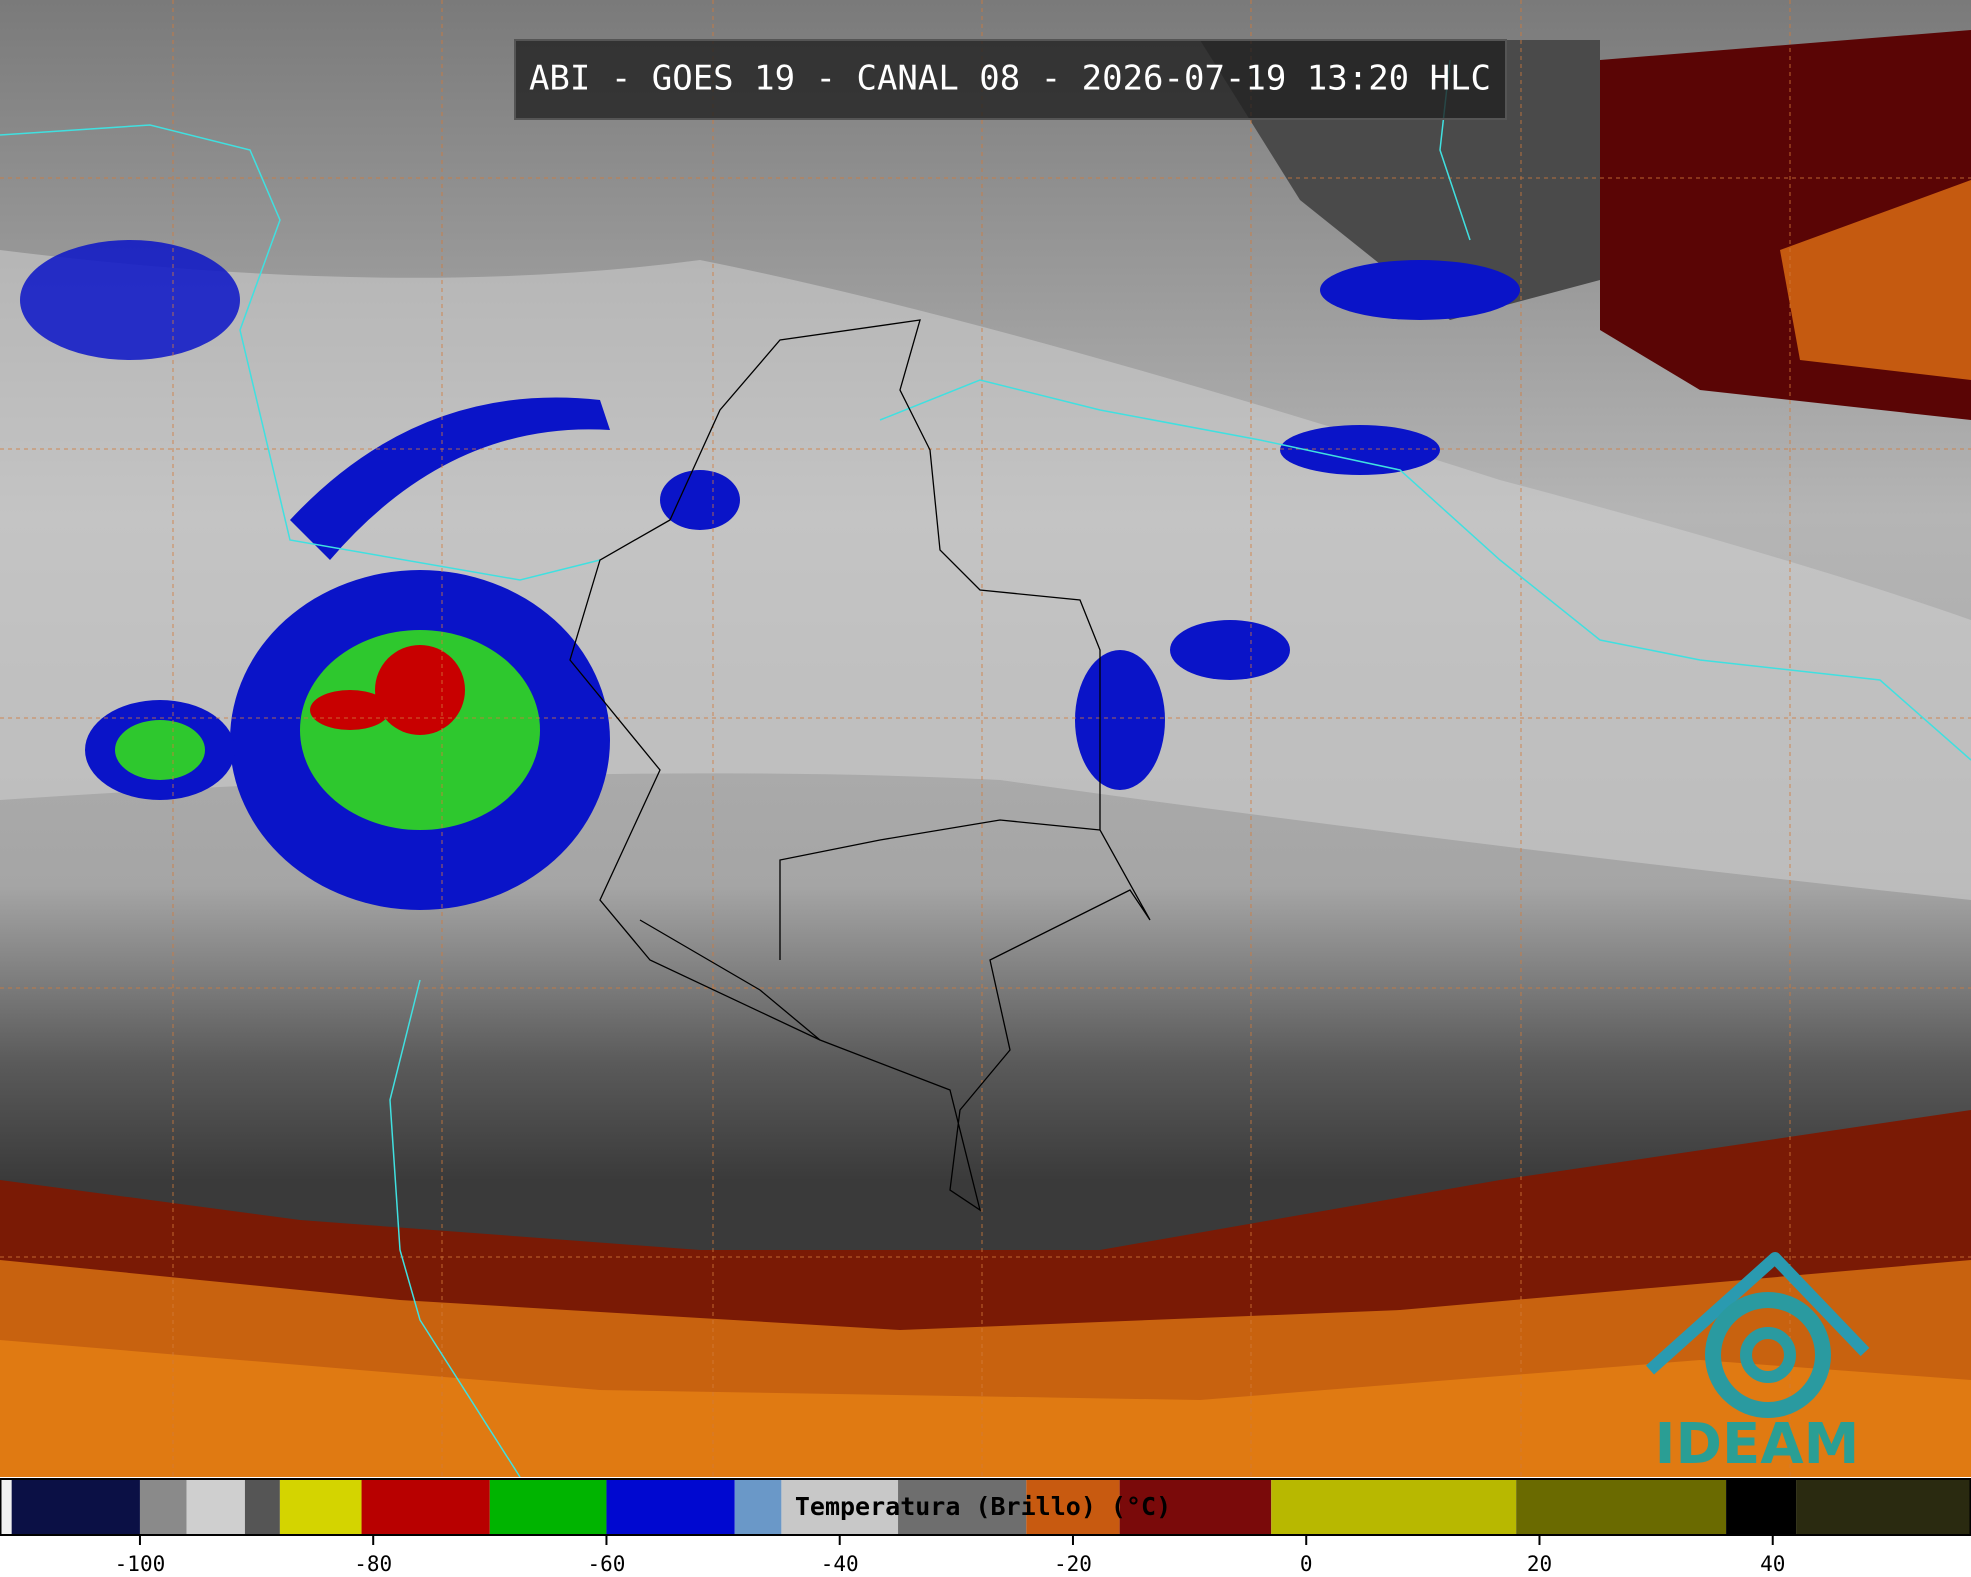  I want to click on colorbar-tick-label: -60, so click(606, 1564).